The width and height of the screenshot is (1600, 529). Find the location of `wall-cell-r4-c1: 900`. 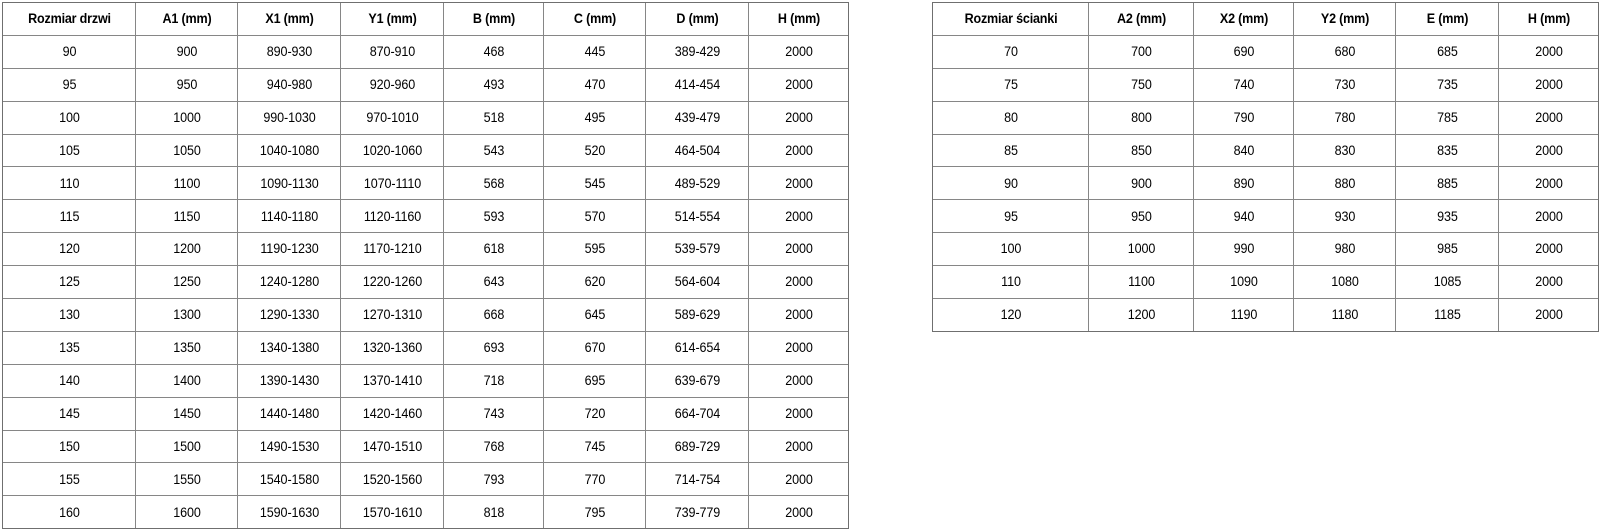

wall-cell-r4-c1: 900 is located at coordinates (1141, 183).